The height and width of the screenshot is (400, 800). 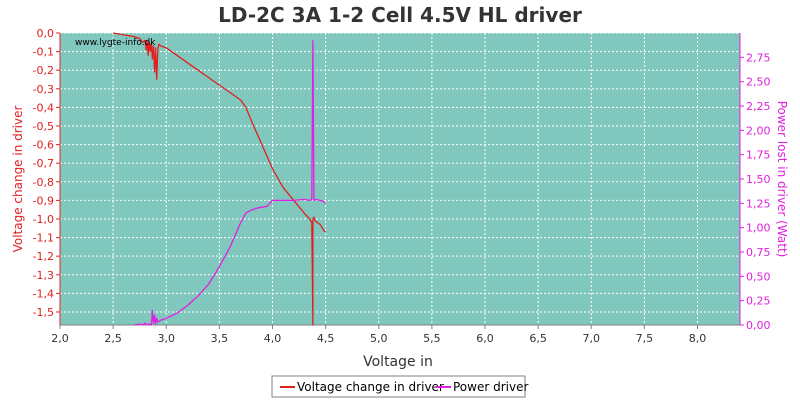 I want to click on y-right-tick-label: 0,25, so click(x=758, y=301).